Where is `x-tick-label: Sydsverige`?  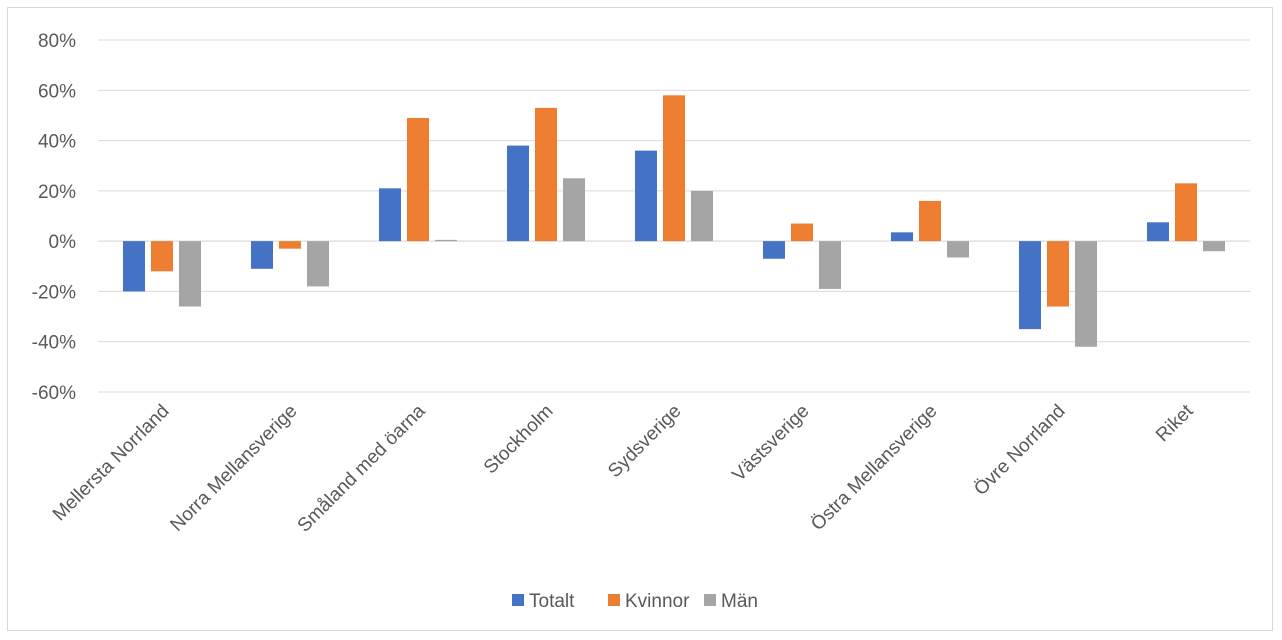
x-tick-label: Sydsverige is located at coordinates (644, 441).